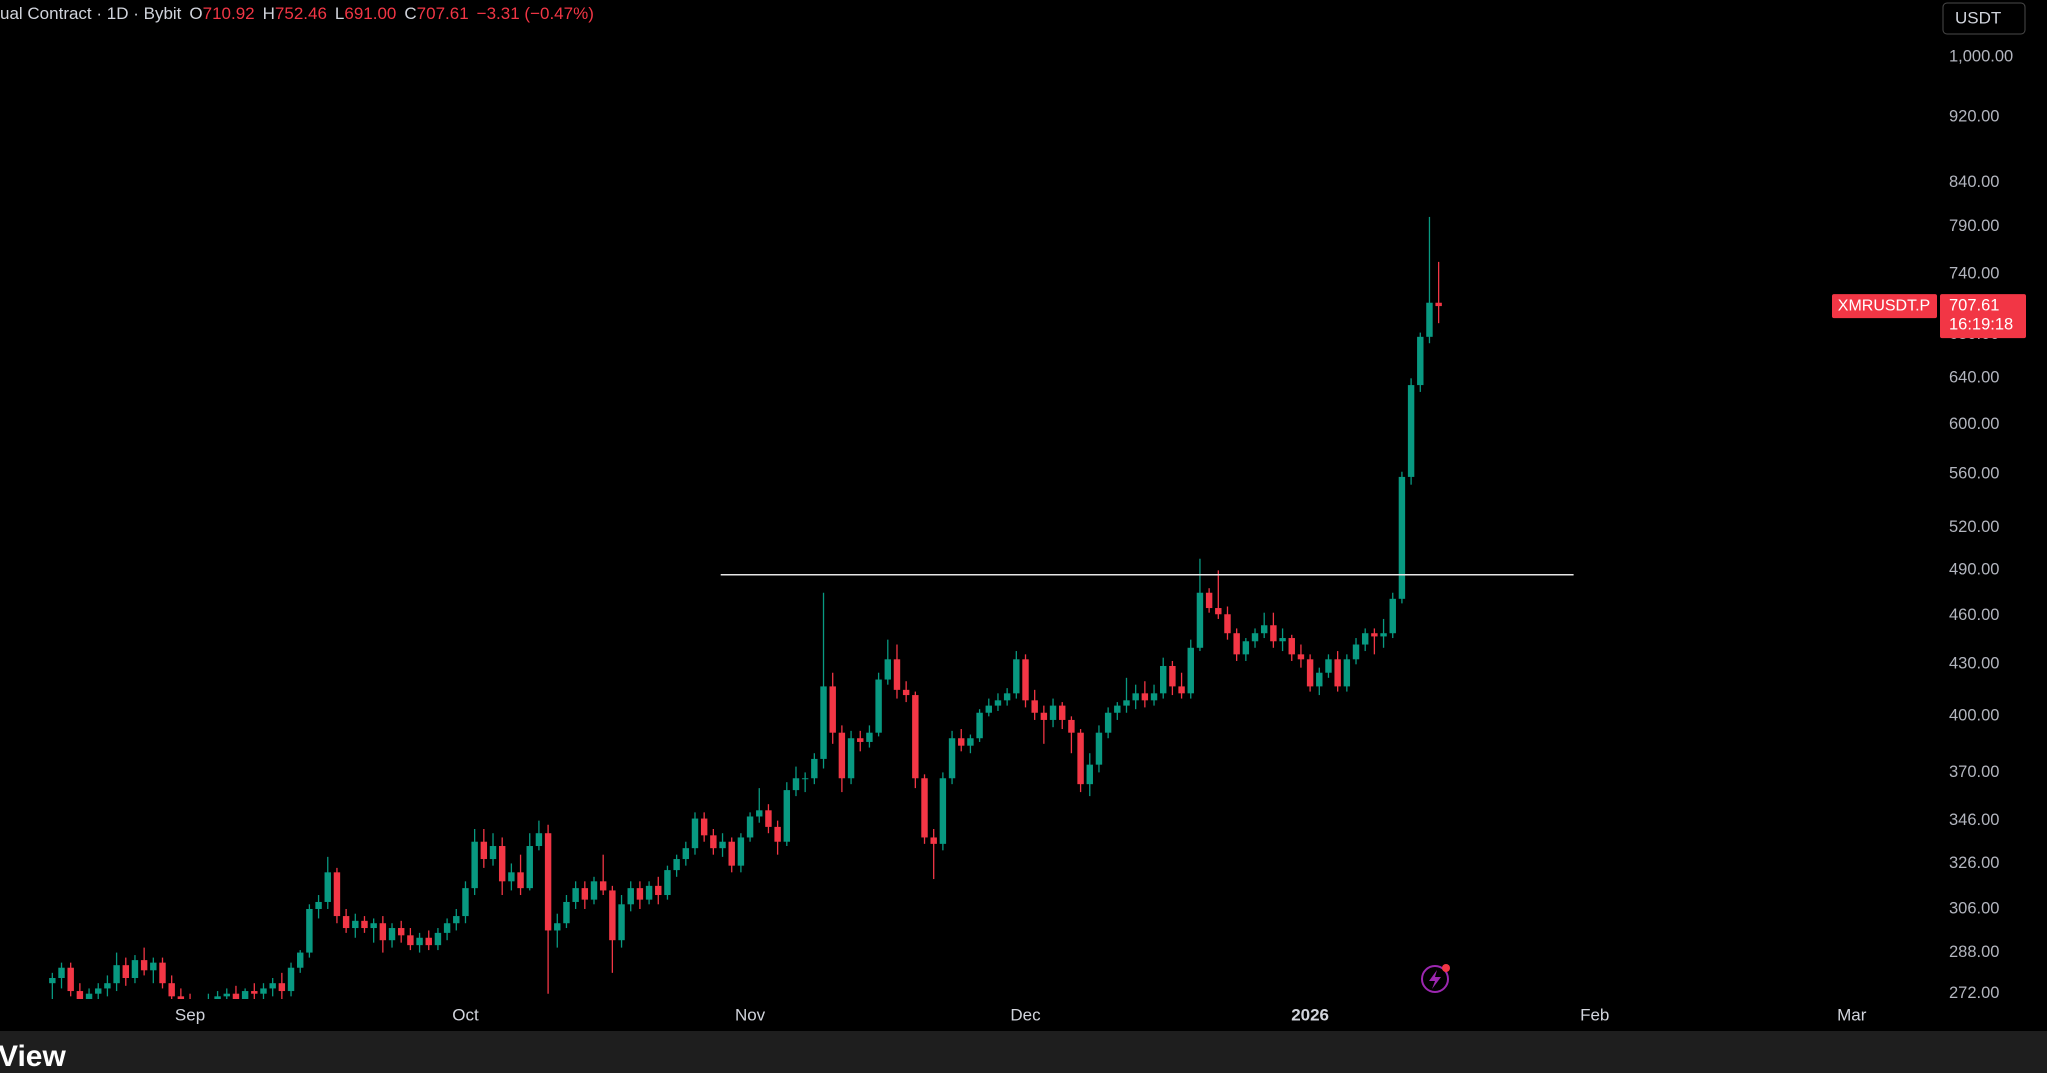 The image size is (2047, 1073). What do you see at coordinates (1981, 57) in the screenshot?
I see `y-tick-label: 1,000.00` at bounding box center [1981, 57].